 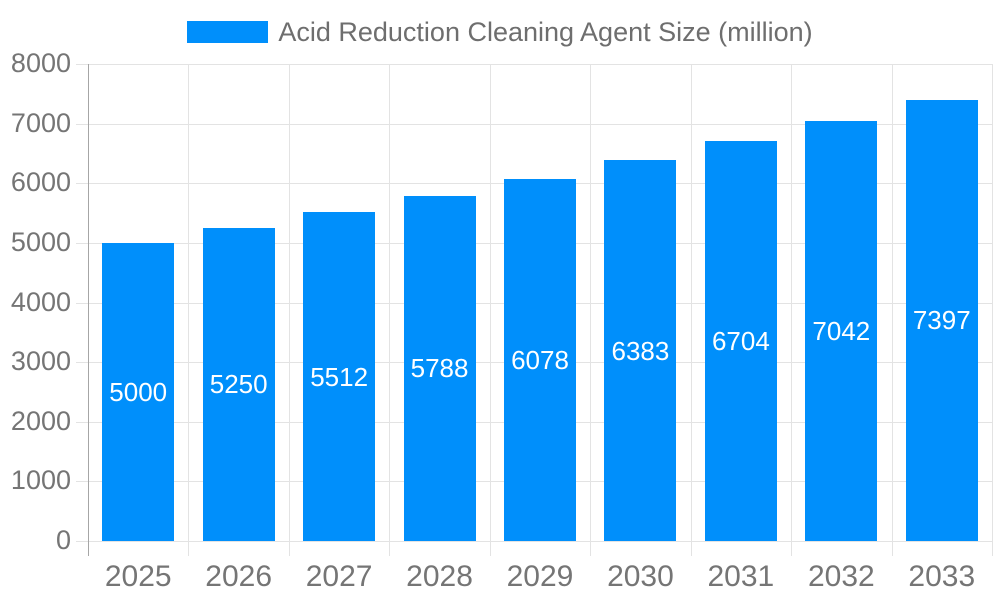 I want to click on y-axis-tick-label: 1000, so click(x=40, y=480).